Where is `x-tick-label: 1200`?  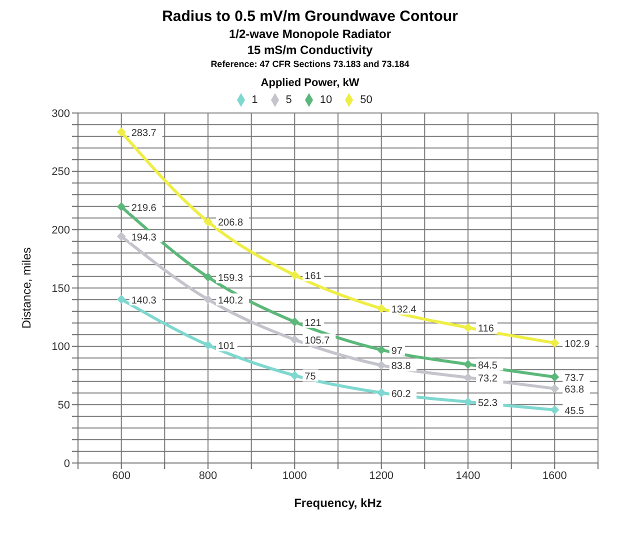 x-tick-label: 1200 is located at coordinates (381, 476).